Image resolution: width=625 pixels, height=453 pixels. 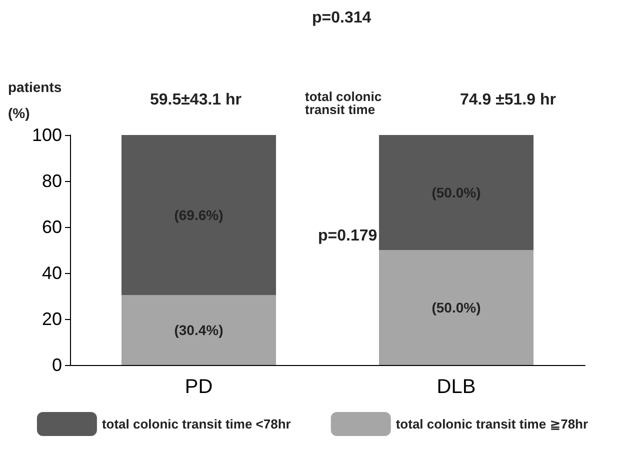 What do you see at coordinates (196, 100) in the screenshot?
I see `text: 59.5±43.1 hr` at bounding box center [196, 100].